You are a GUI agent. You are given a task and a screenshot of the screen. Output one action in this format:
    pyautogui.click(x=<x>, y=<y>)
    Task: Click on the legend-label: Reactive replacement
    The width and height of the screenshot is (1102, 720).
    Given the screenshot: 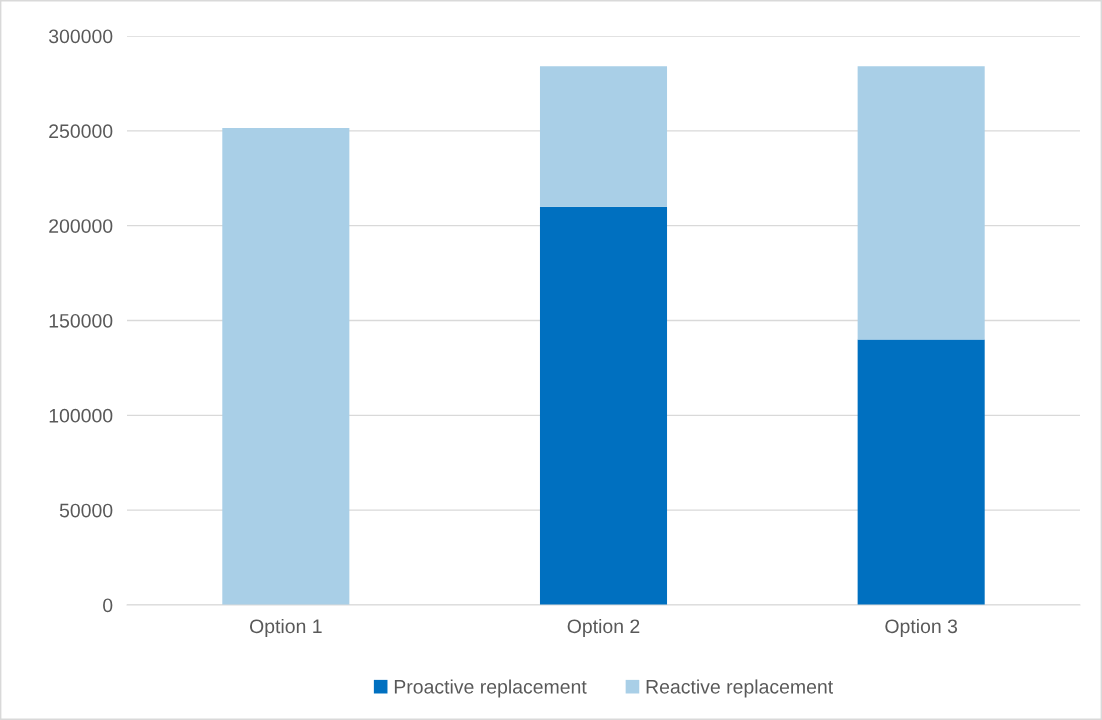 What is the action you would take?
    pyautogui.click(x=739, y=688)
    